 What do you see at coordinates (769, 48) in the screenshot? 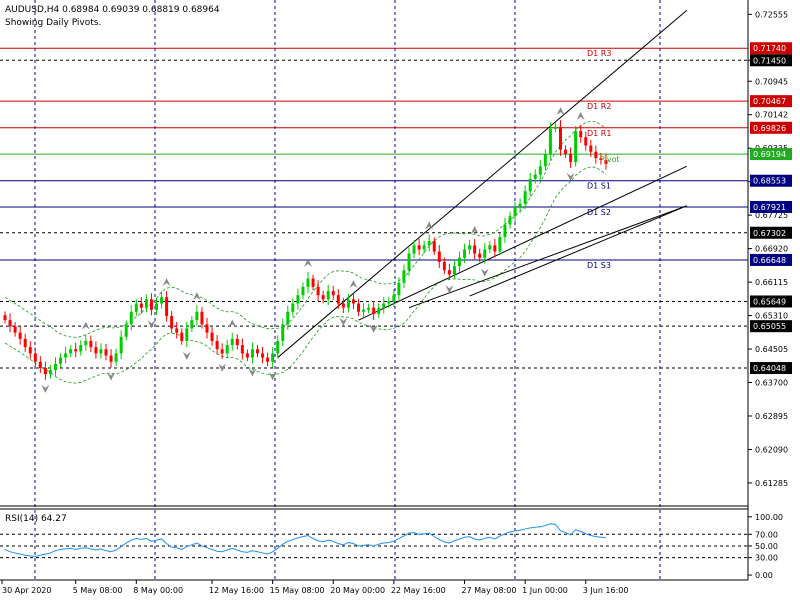
I see `price-badge-label: 0.71740` at bounding box center [769, 48].